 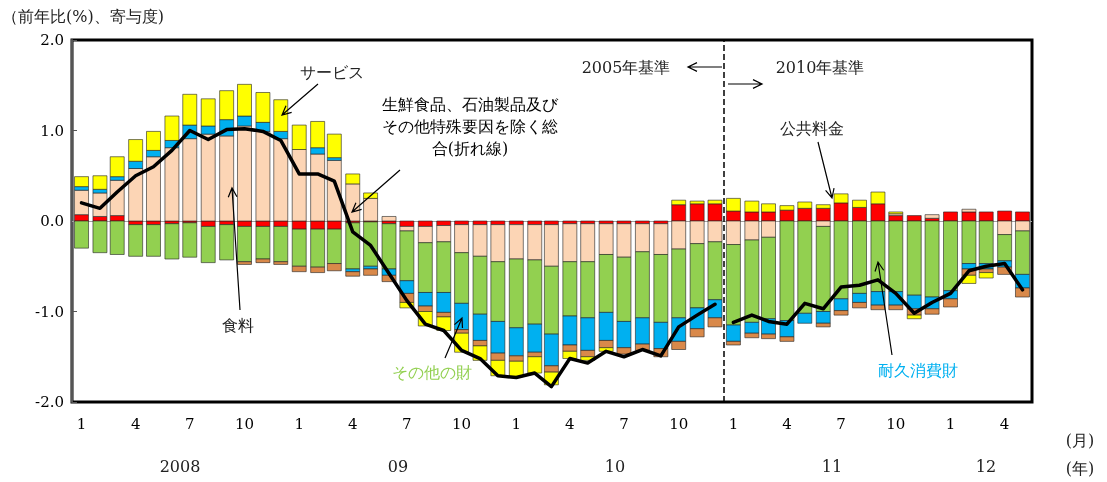 What do you see at coordinates (52, 221) in the screenshot?
I see `y-tick-label: 0.0` at bounding box center [52, 221].